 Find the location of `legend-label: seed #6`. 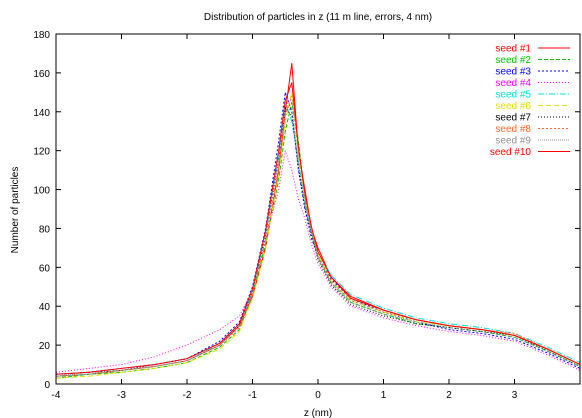

legend-label: seed #6 is located at coordinates (513, 106).